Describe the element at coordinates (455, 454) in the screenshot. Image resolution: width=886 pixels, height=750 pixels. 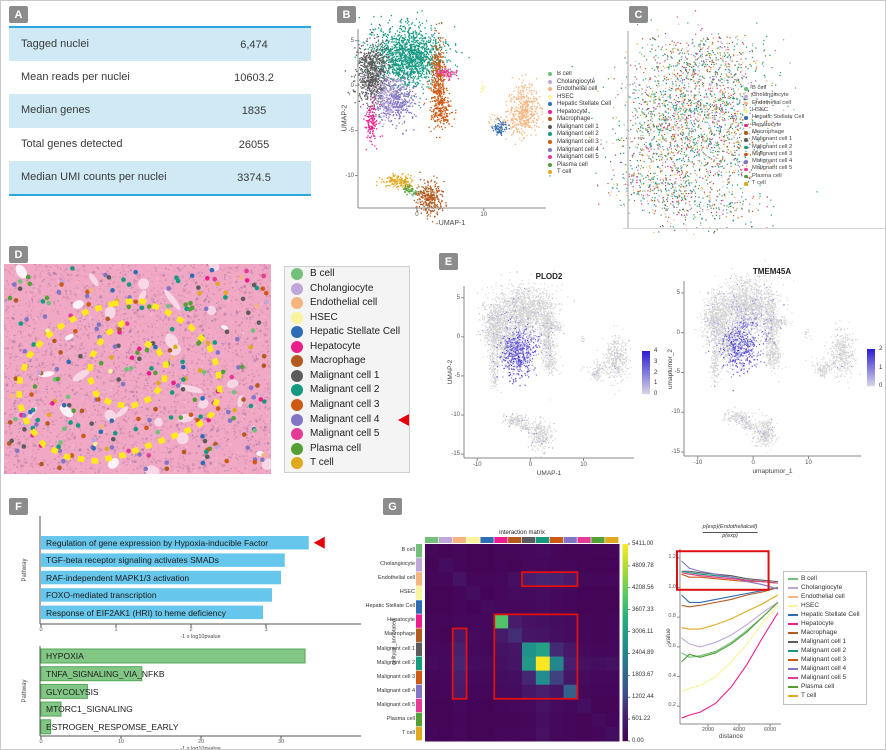
I see `plod2-ytick: -15` at that location.